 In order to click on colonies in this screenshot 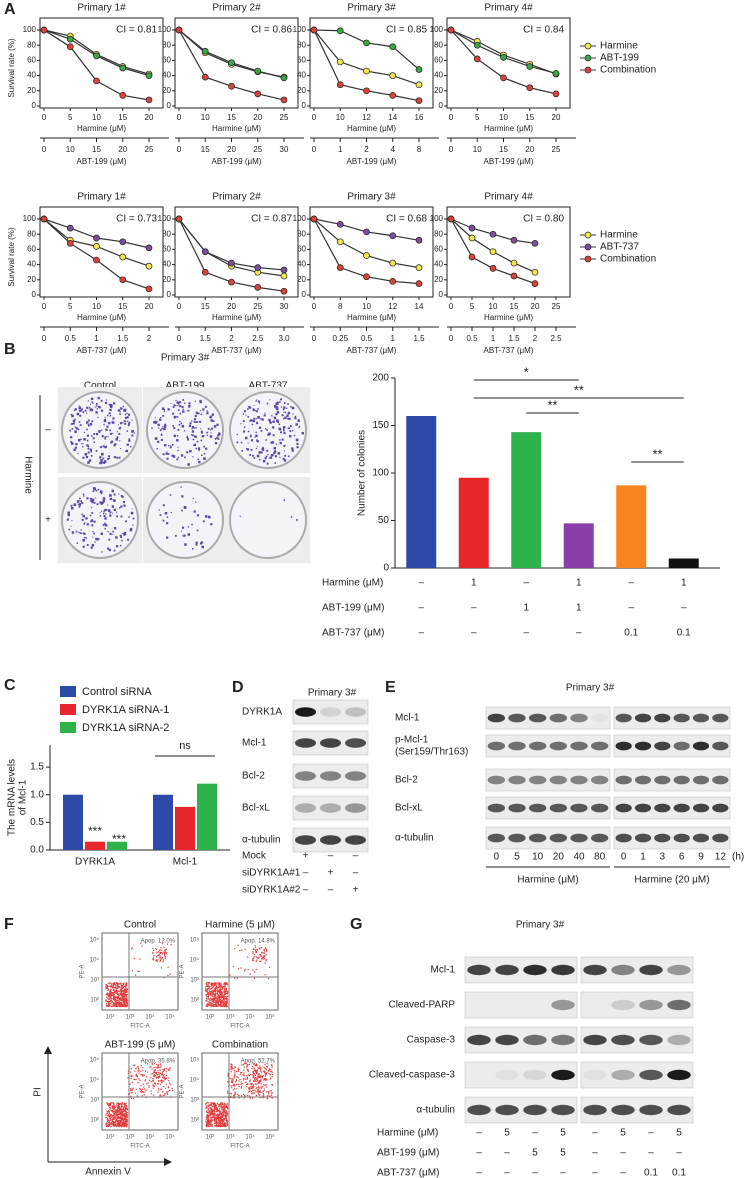, I will do `click(270, 431)`.